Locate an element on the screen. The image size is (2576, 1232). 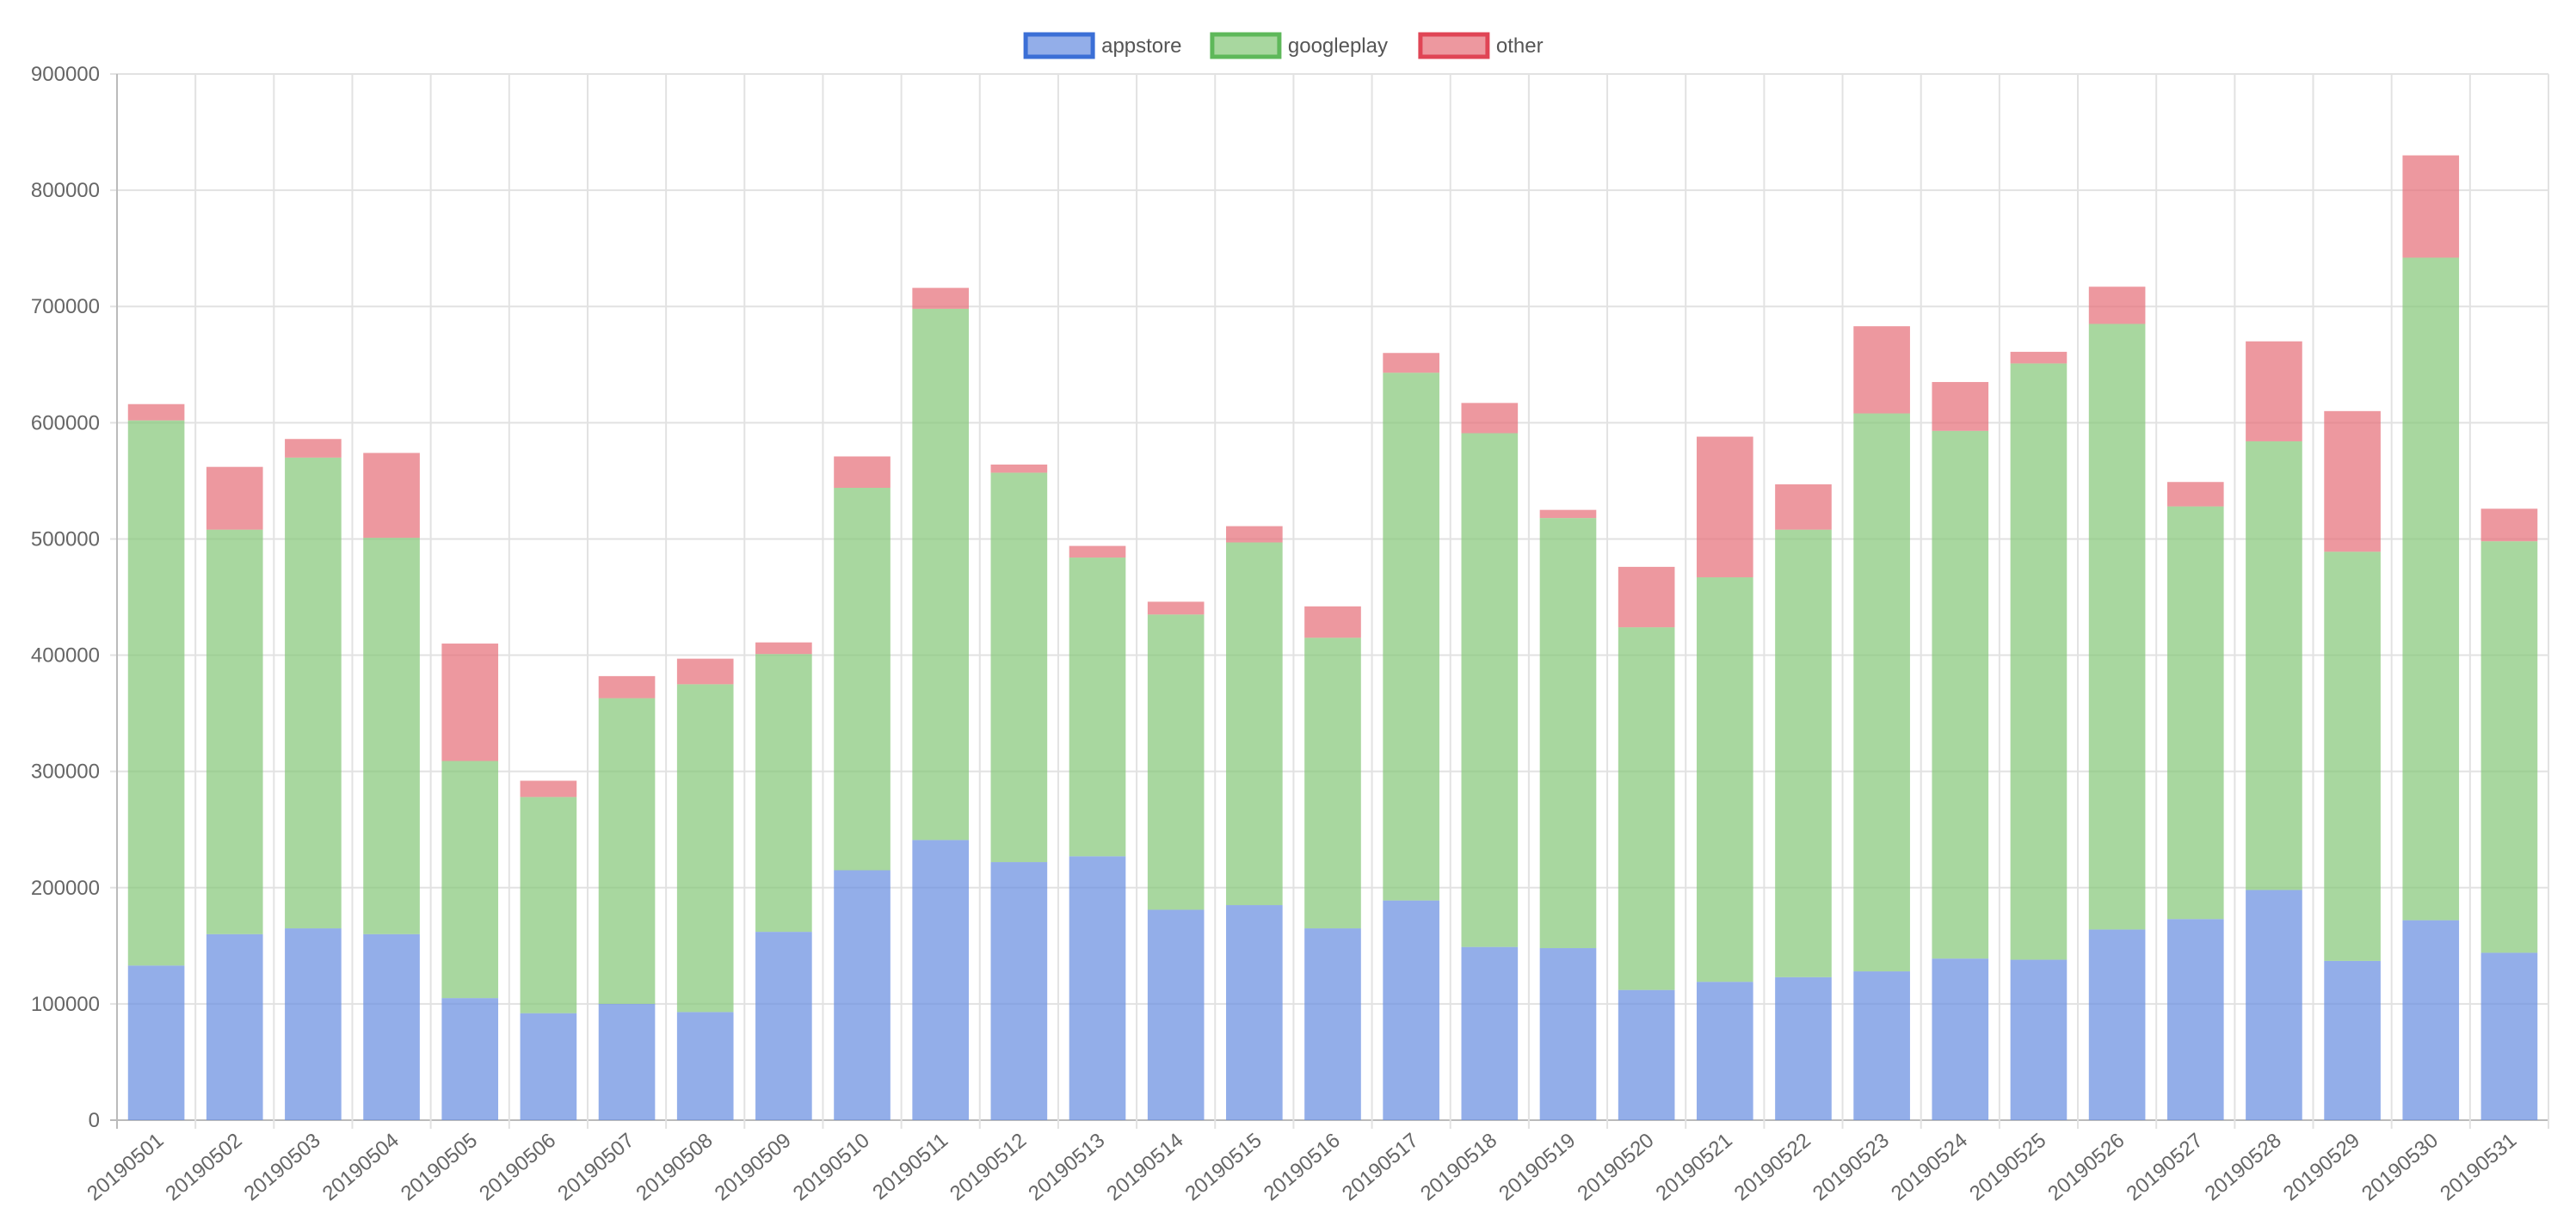
x-tick-label: 20190519 is located at coordinates (1537, 1167).